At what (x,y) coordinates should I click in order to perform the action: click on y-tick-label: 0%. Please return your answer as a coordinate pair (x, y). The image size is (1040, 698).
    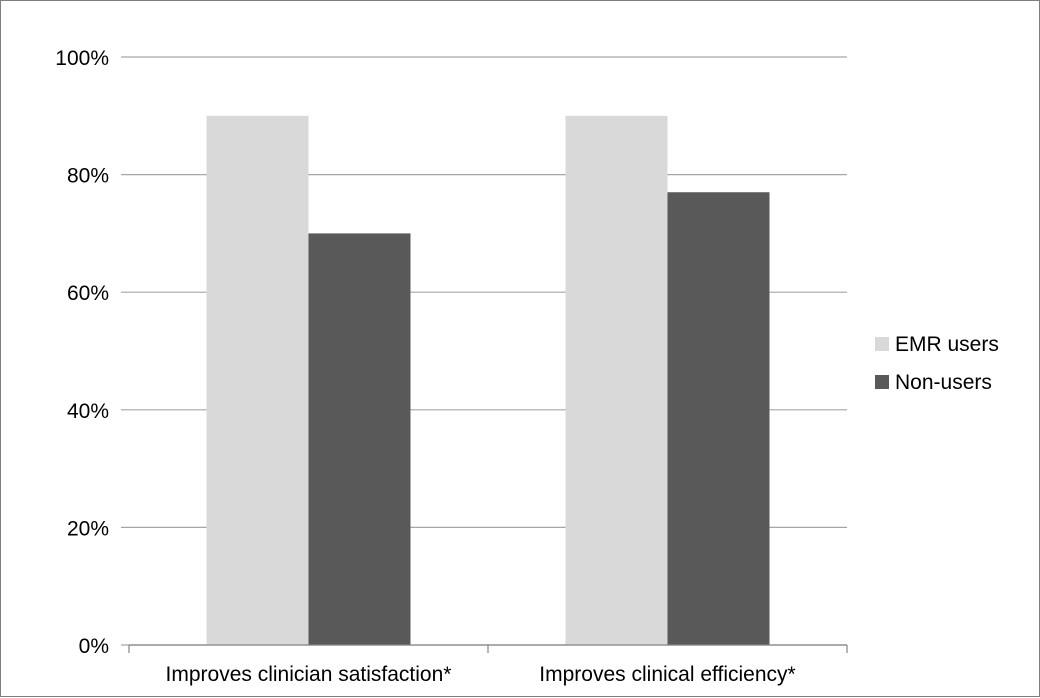
    Looking at the image, I should click on (94, 646).